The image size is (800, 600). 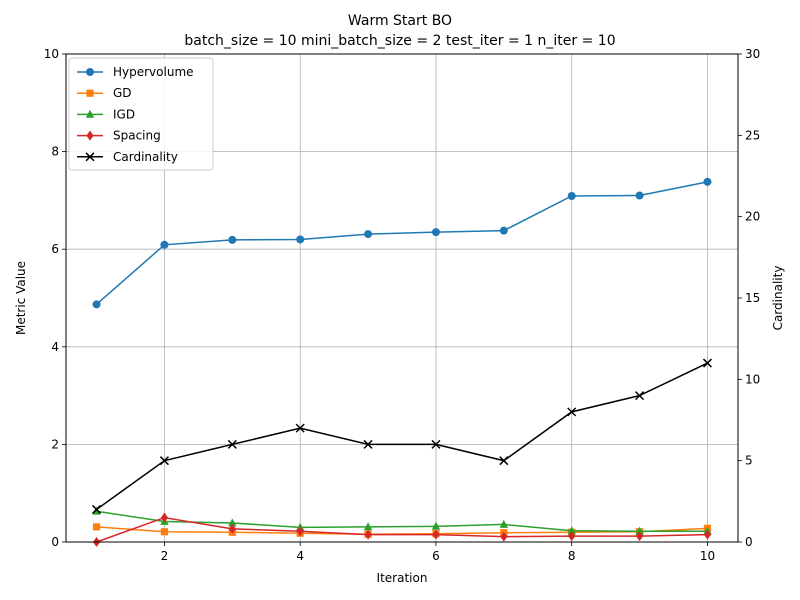 What do you see at coordinates (778, 298) in the screenshot?
I see `y2-axis-label: Cardinality` at bounding box center [778, 298].